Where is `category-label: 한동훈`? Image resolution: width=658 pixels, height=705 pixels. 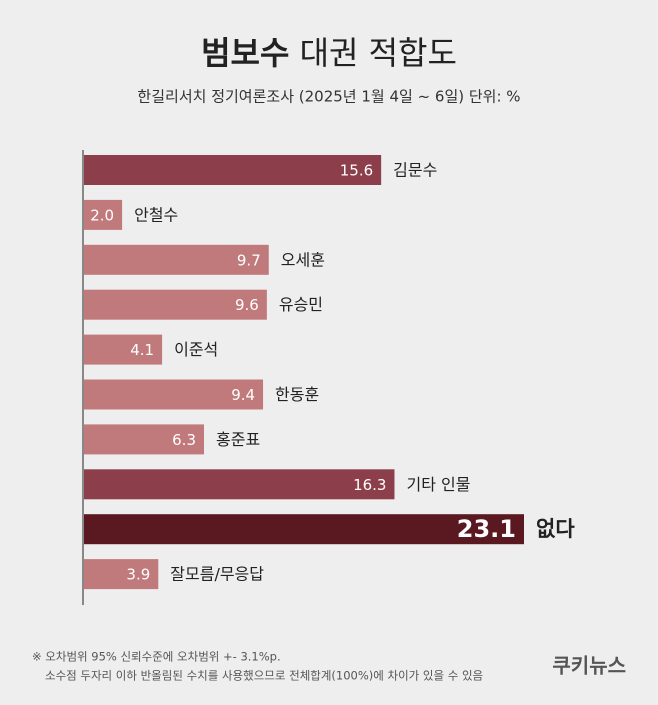
category-label: 한동훈 is located at coordinates (297, 394).